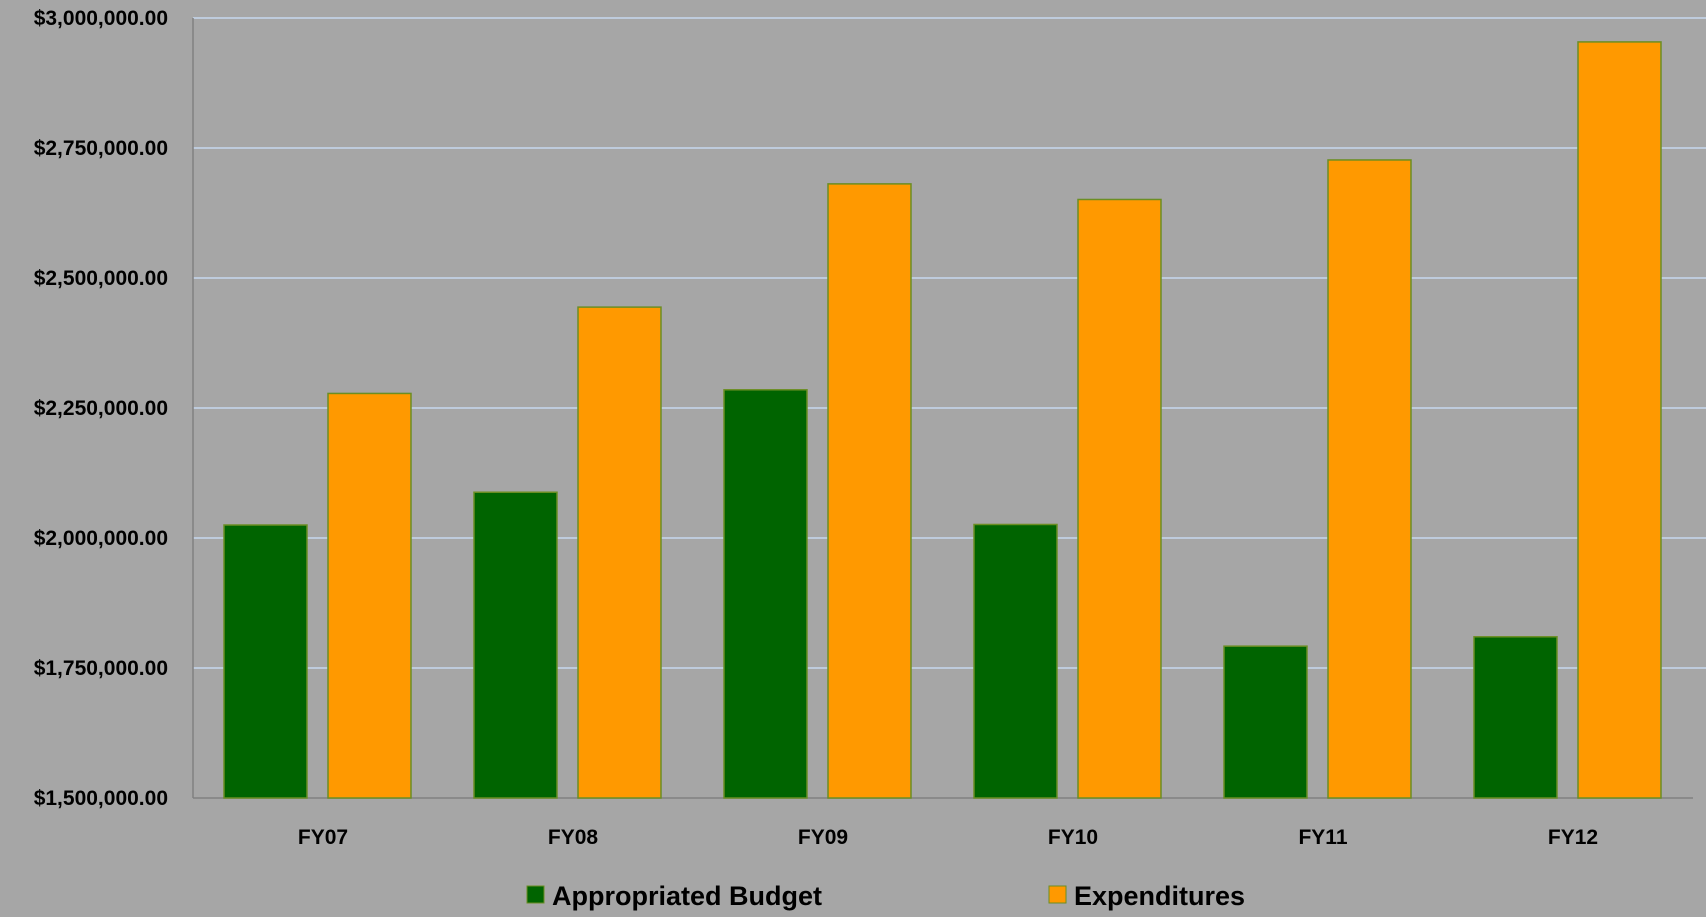 Image resolution: width=1706 pixels, height=917 pixels. What do you see at coordinates (1073, 837) in the screenshot?
I see `x-tick-label: FY10` at bounding box center [1073, 837].